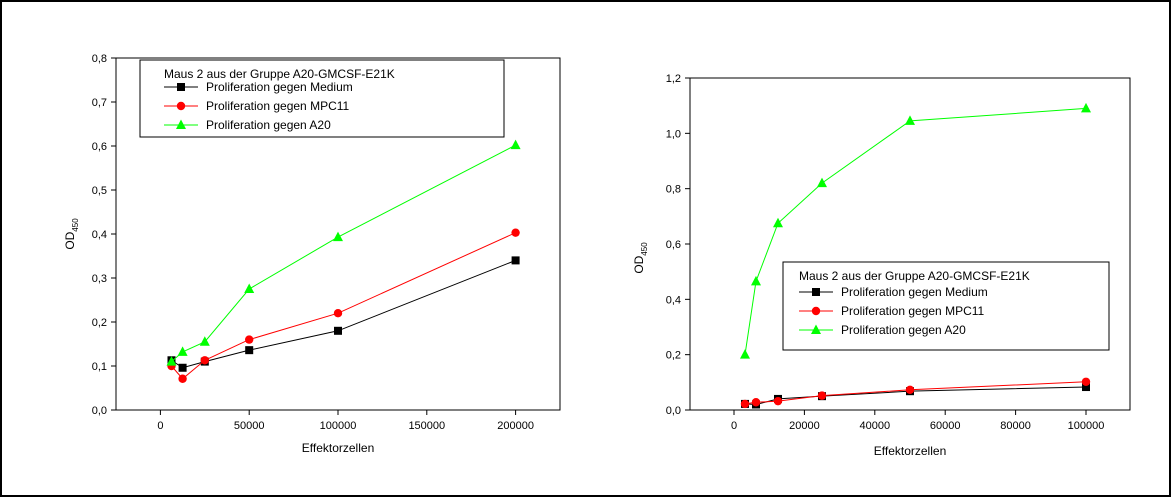 The height and width of the screenshot is (497, 1171). What do you see at coordinates (945, 426) in the screenshot?
I see `x-tick-label: 60000` at bounding box center [945, 426].